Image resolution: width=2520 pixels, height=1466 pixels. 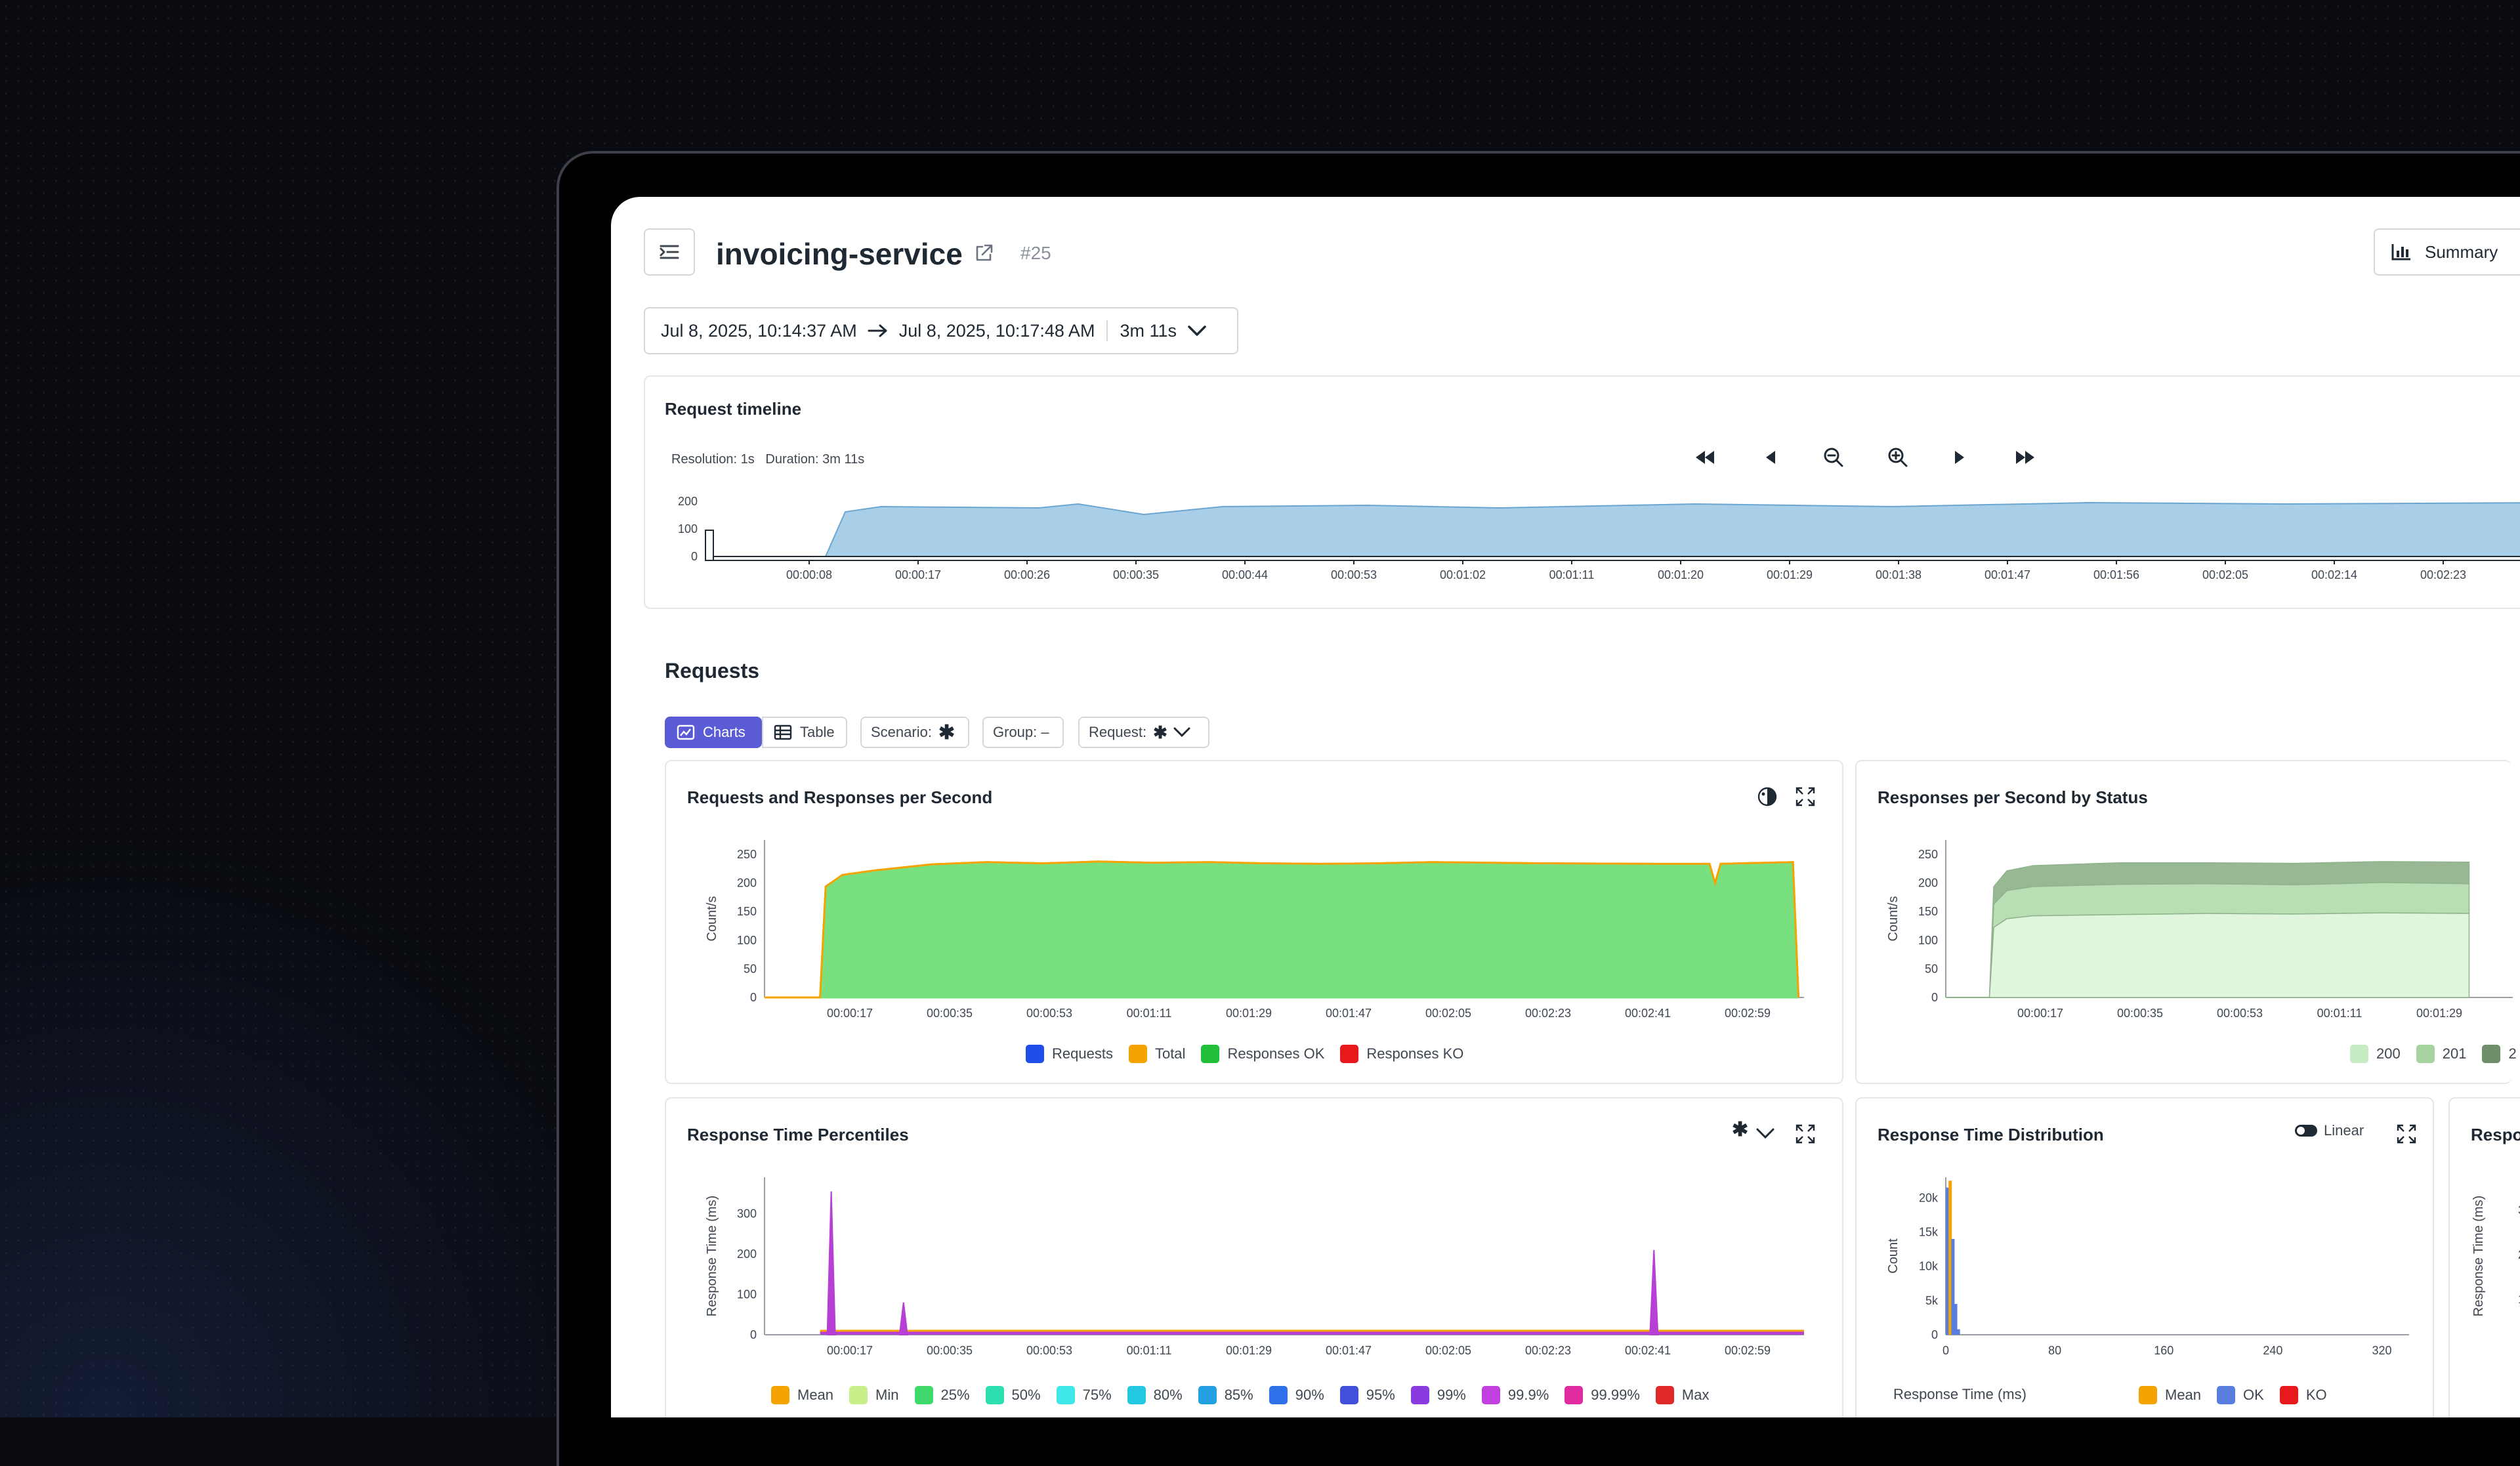 What do you see at coordinates (1262, 1054) in the screenshot?
I see `legend-item: Responses OK` at bounding box center [1262, 1054].